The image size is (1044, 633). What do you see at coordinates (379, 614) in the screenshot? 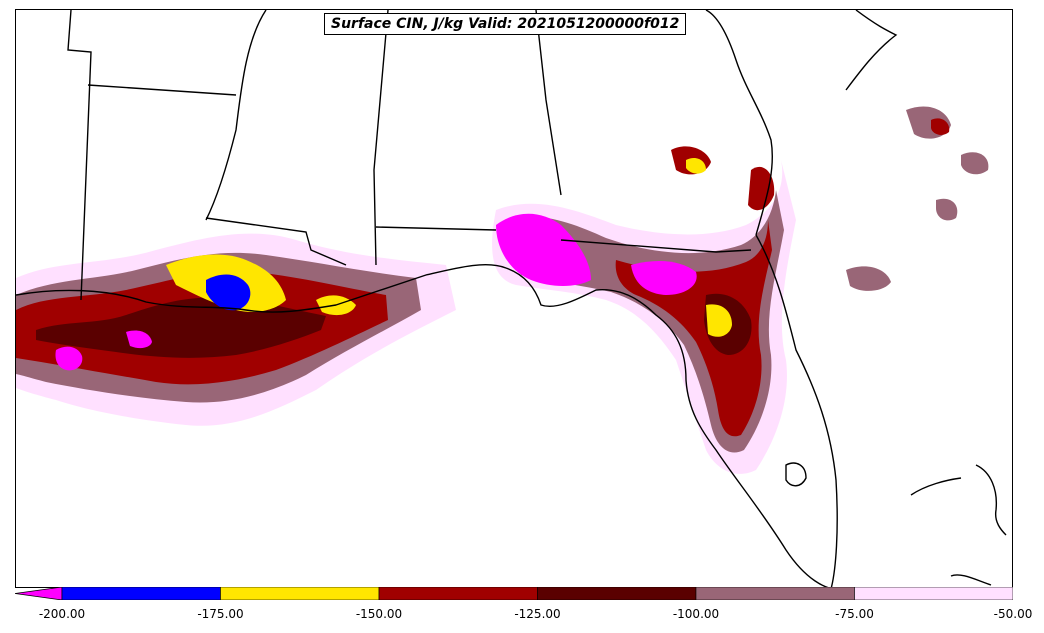
I see `colorbar-tick-label: -150.00` at bounding box center [379, 614].